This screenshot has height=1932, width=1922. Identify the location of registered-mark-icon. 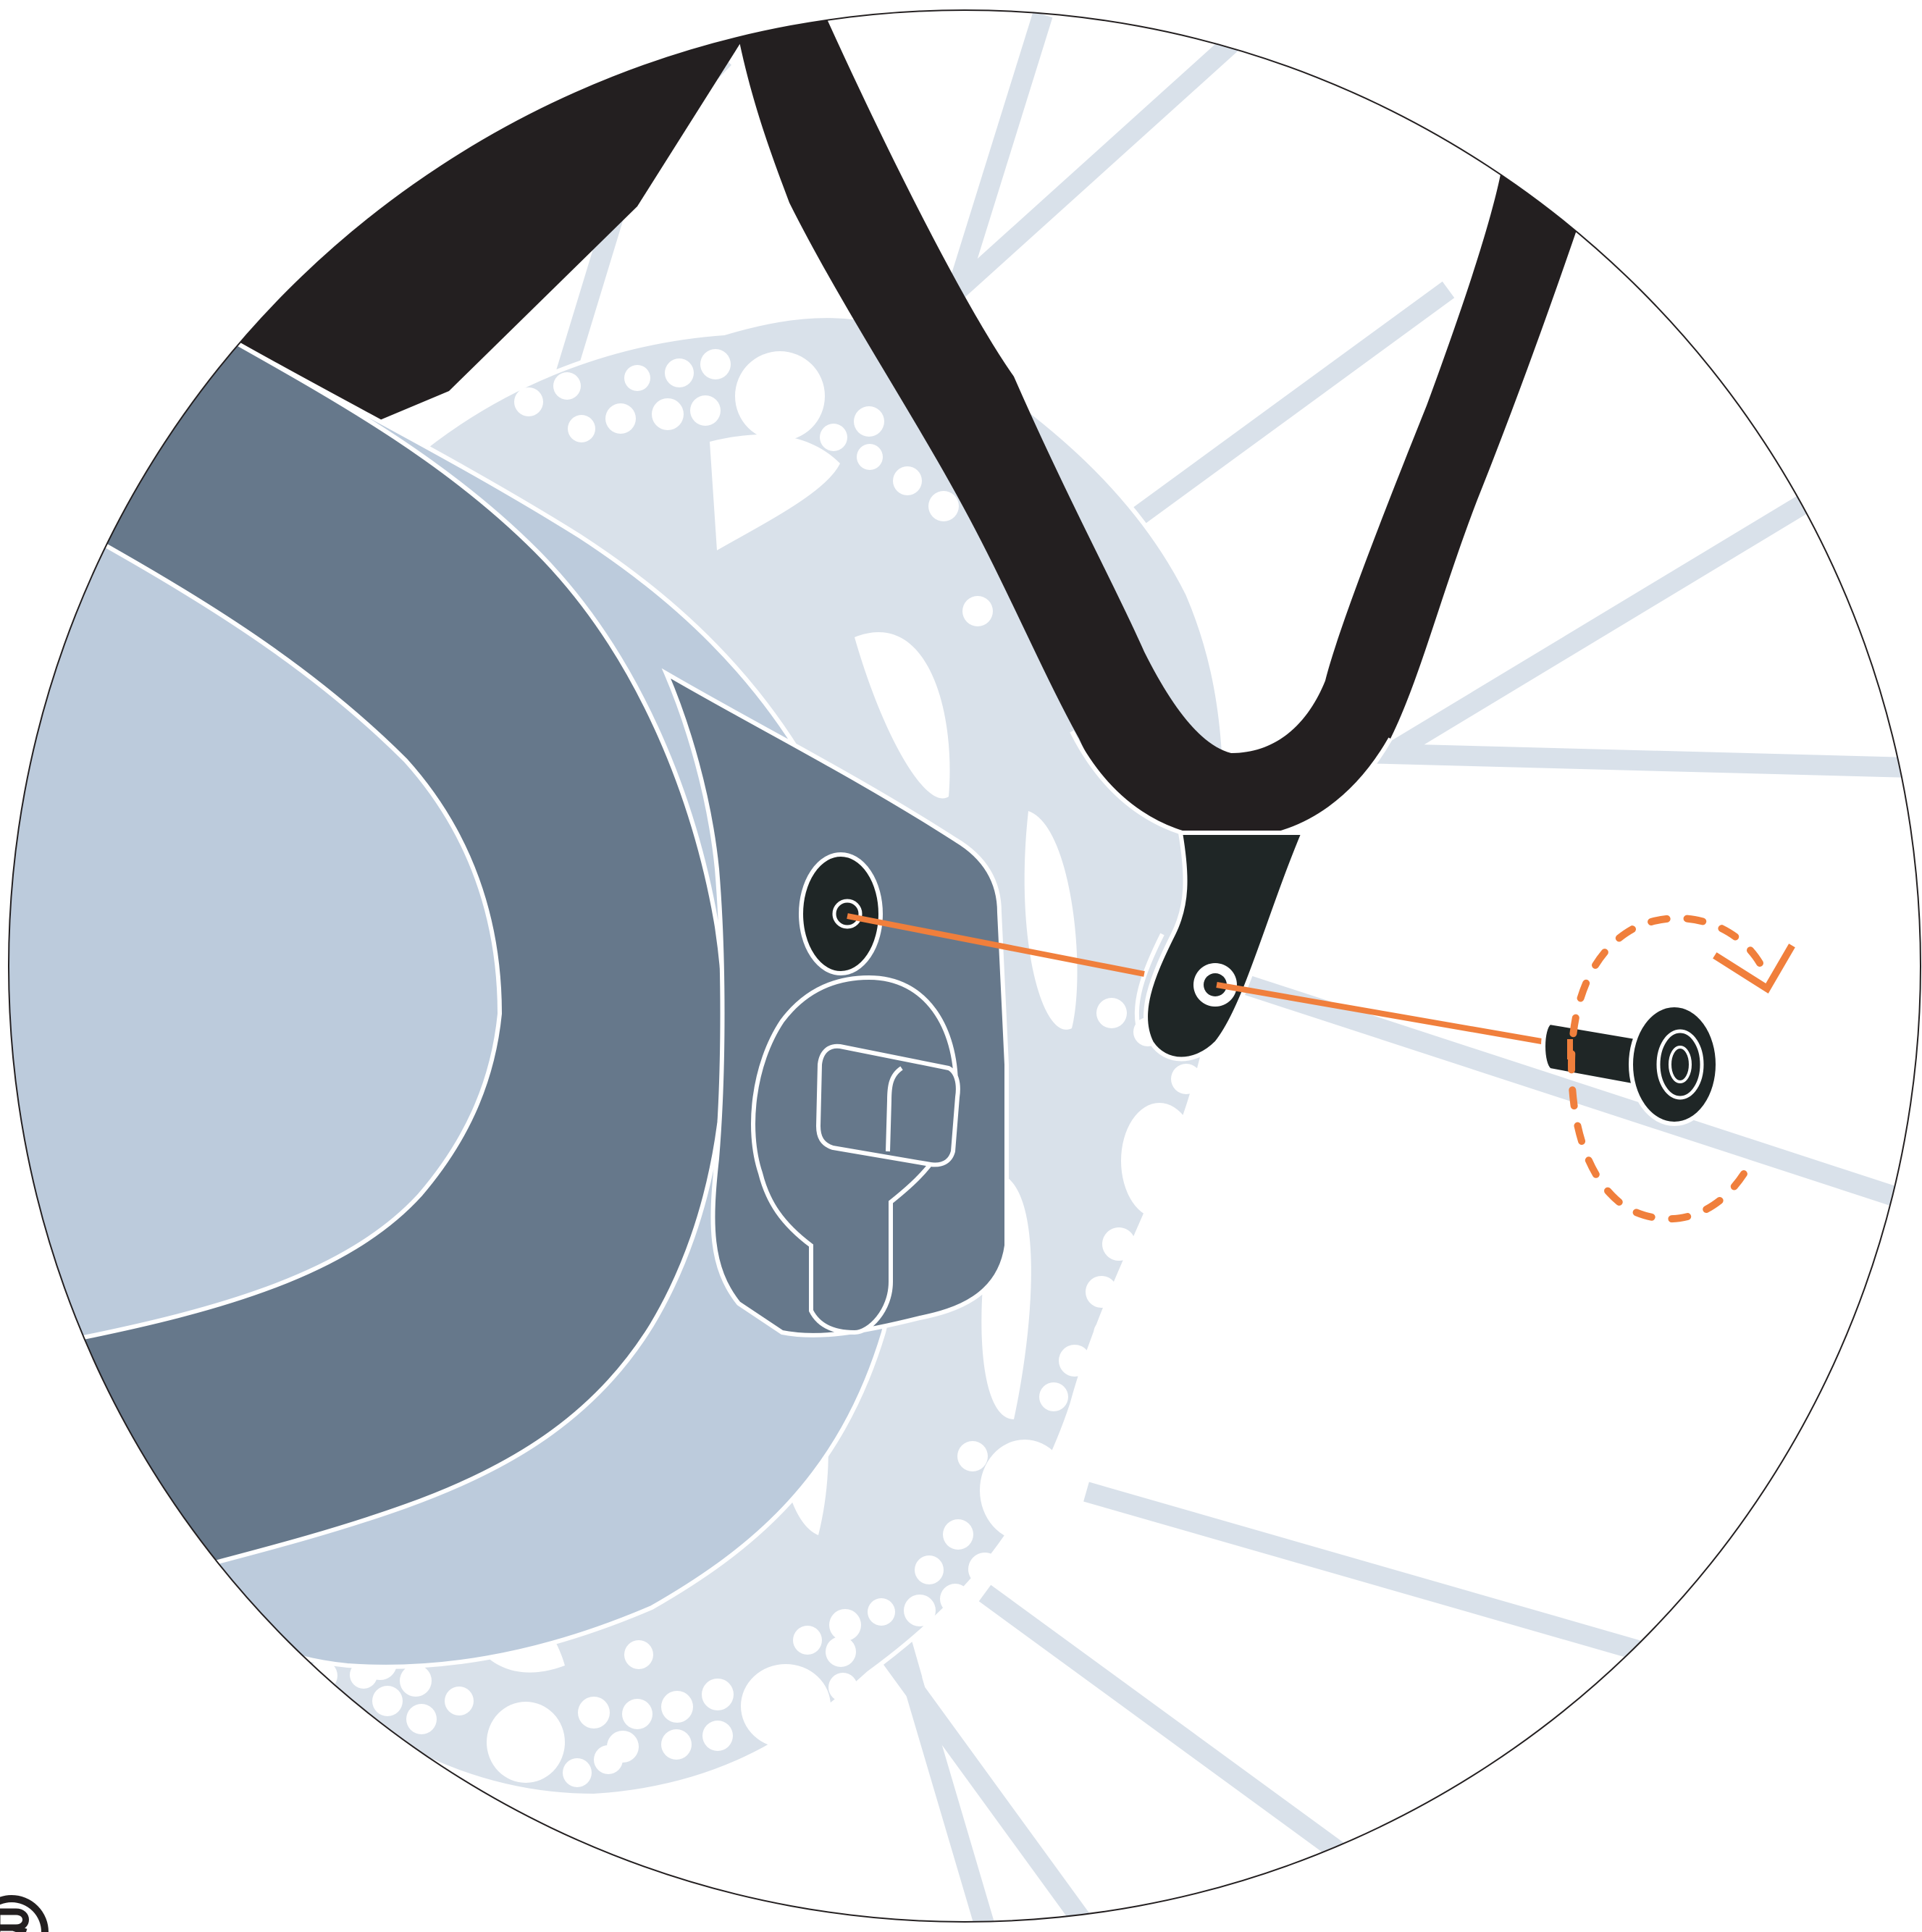
(25, 1913).